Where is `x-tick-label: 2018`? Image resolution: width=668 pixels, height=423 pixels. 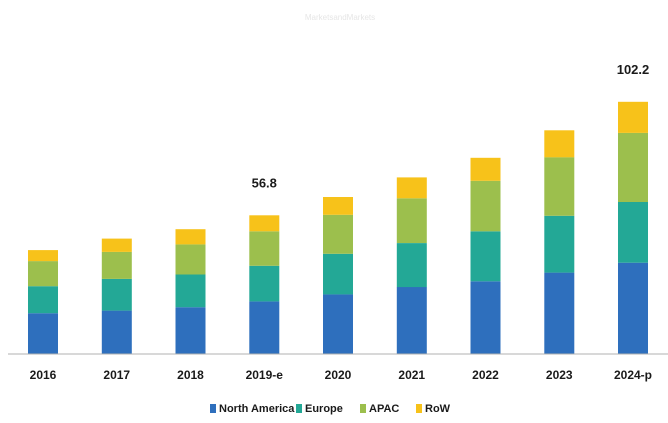
x-tick-label: 2018 is located at coordinates (190, 375).